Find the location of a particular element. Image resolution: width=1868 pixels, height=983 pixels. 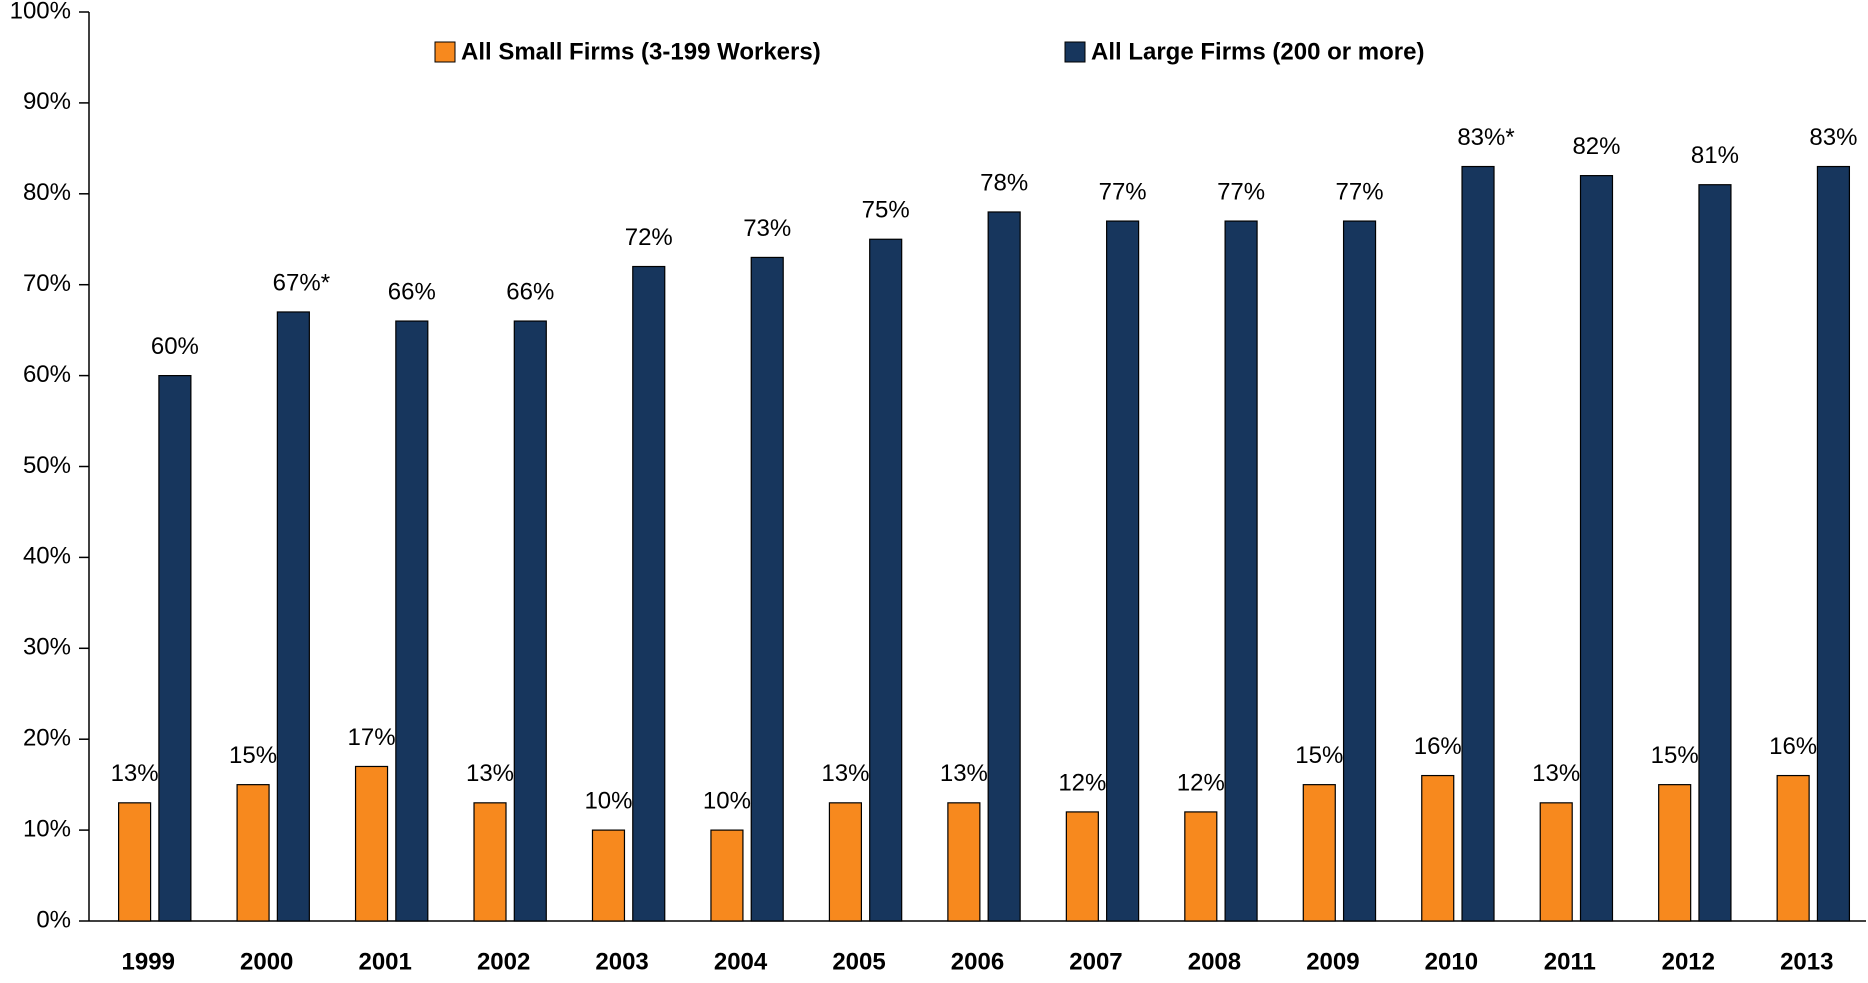

x-tick-label: 2013 is located at coordinates (1806, 961).